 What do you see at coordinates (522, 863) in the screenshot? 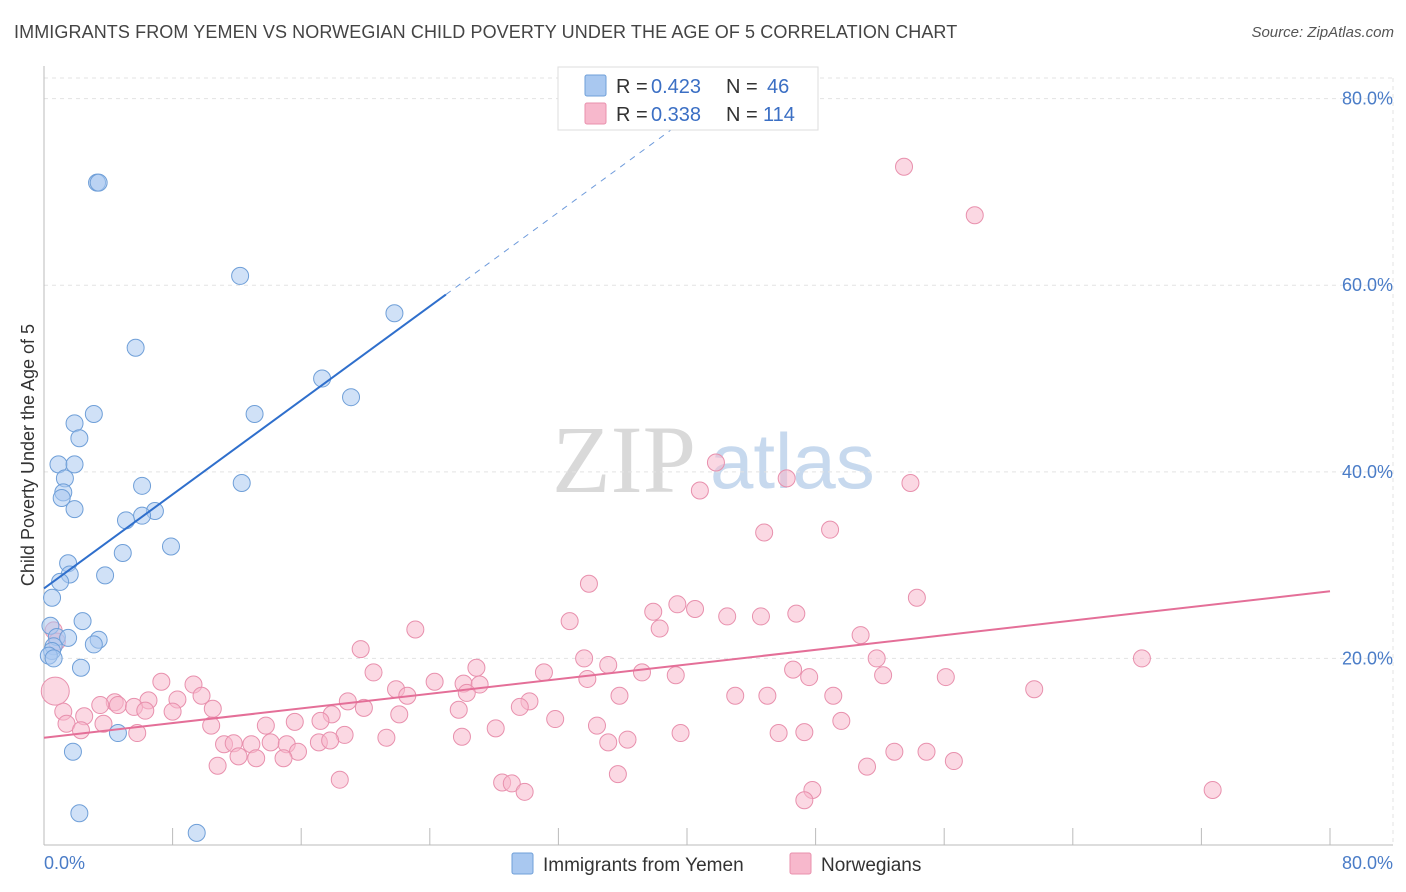
I see `bottom-legend-swatch-yemen` at bounding box center [522, 863].